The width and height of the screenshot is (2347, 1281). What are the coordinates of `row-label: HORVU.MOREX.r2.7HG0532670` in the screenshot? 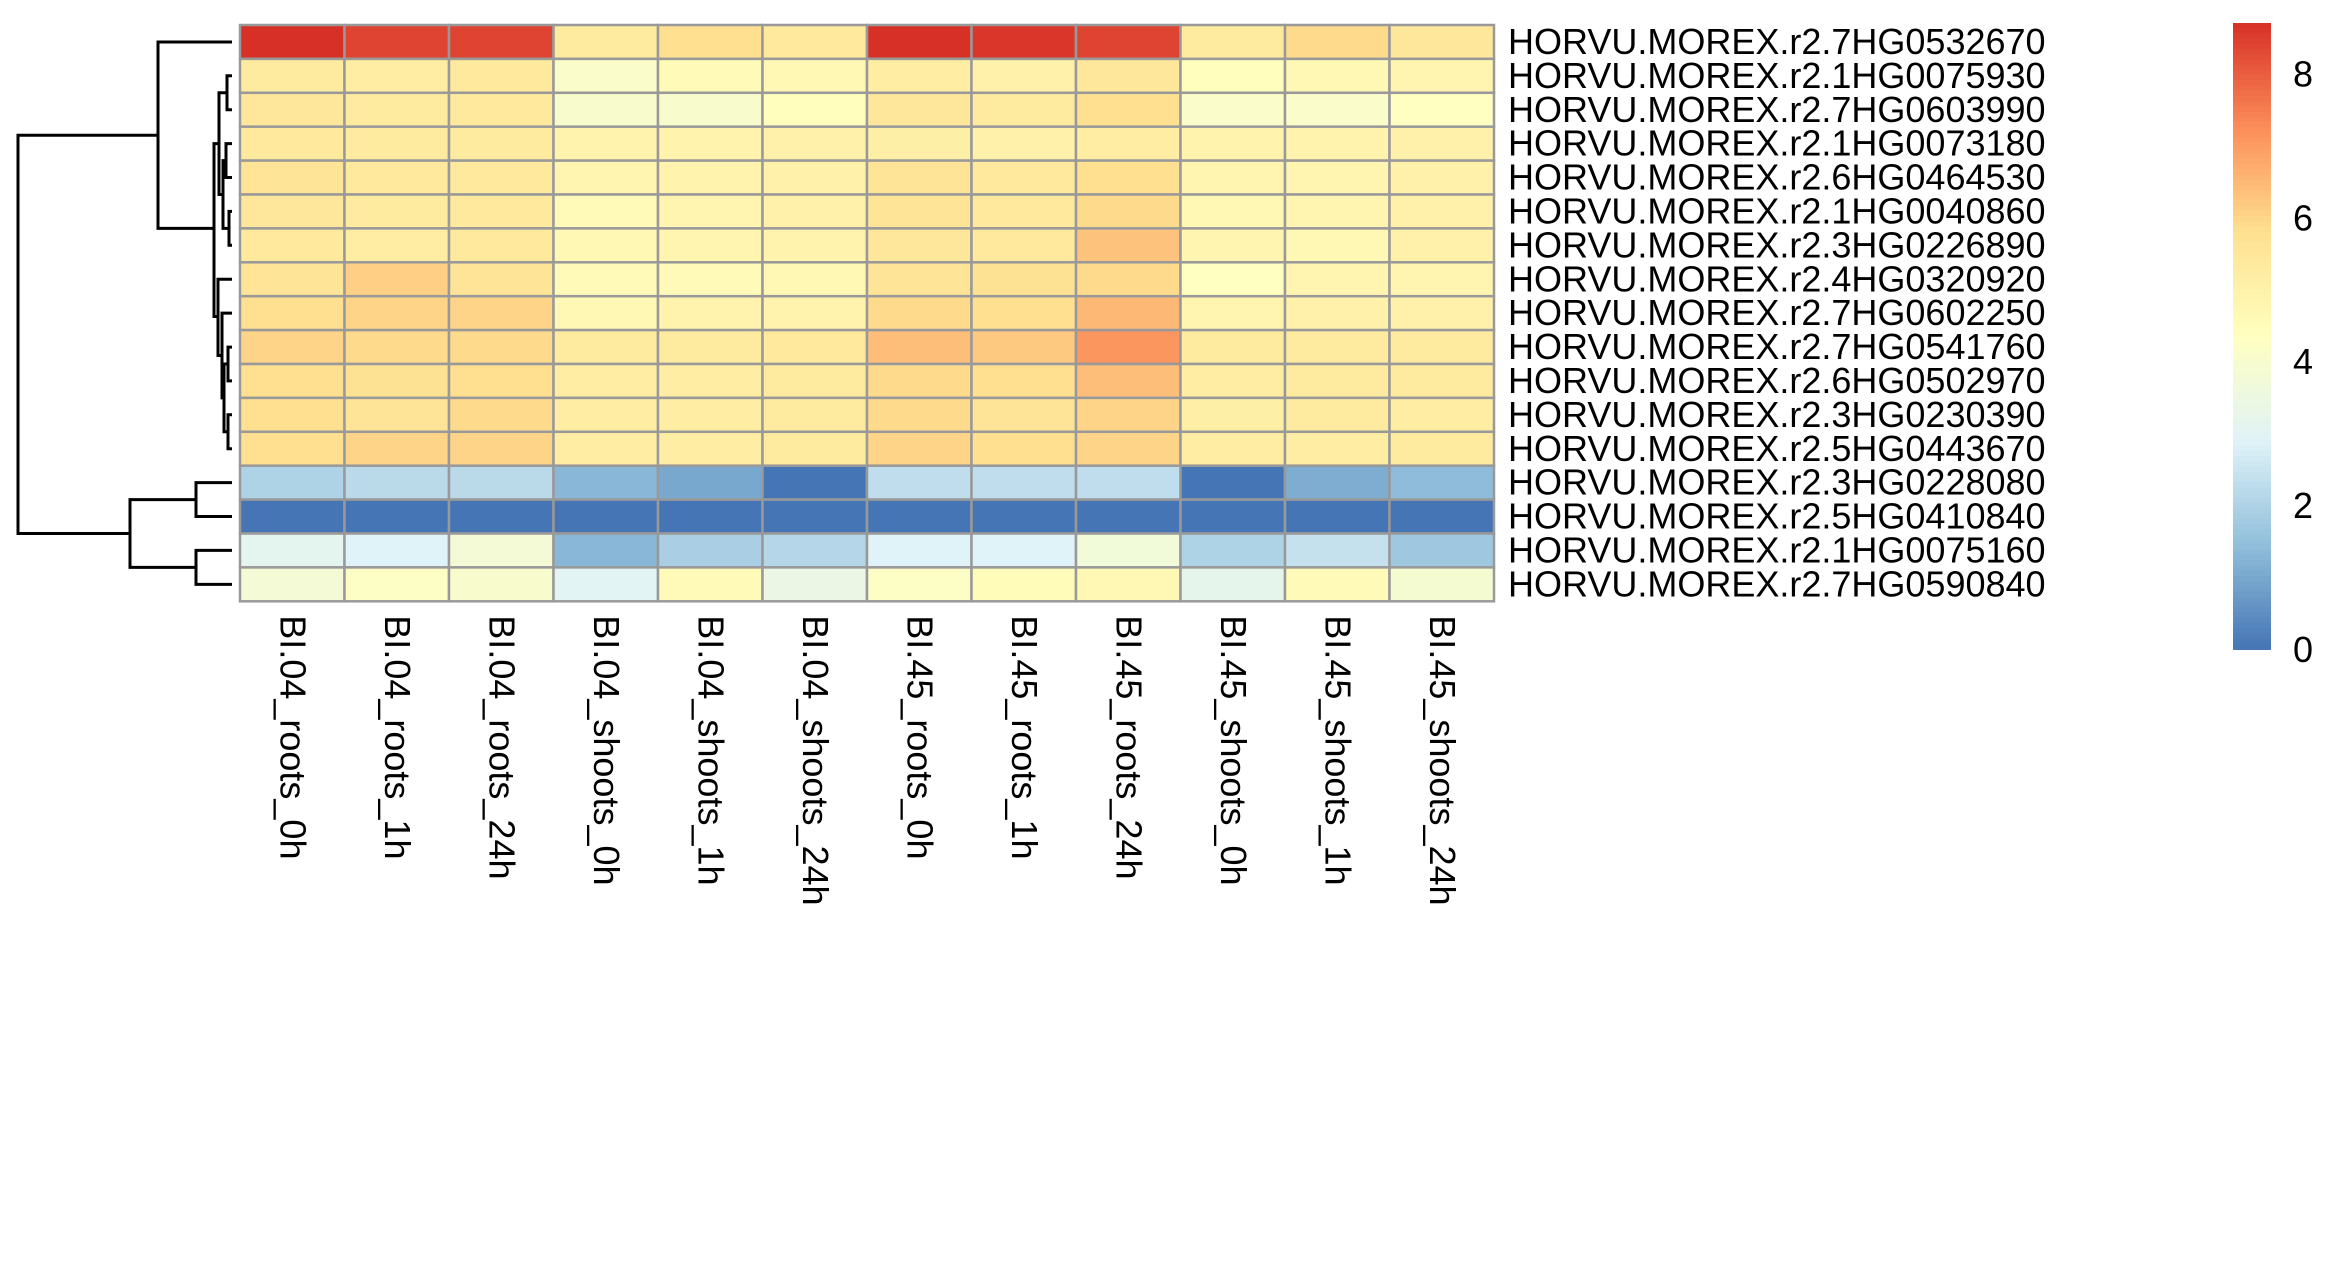 It's located at (1777, 41).